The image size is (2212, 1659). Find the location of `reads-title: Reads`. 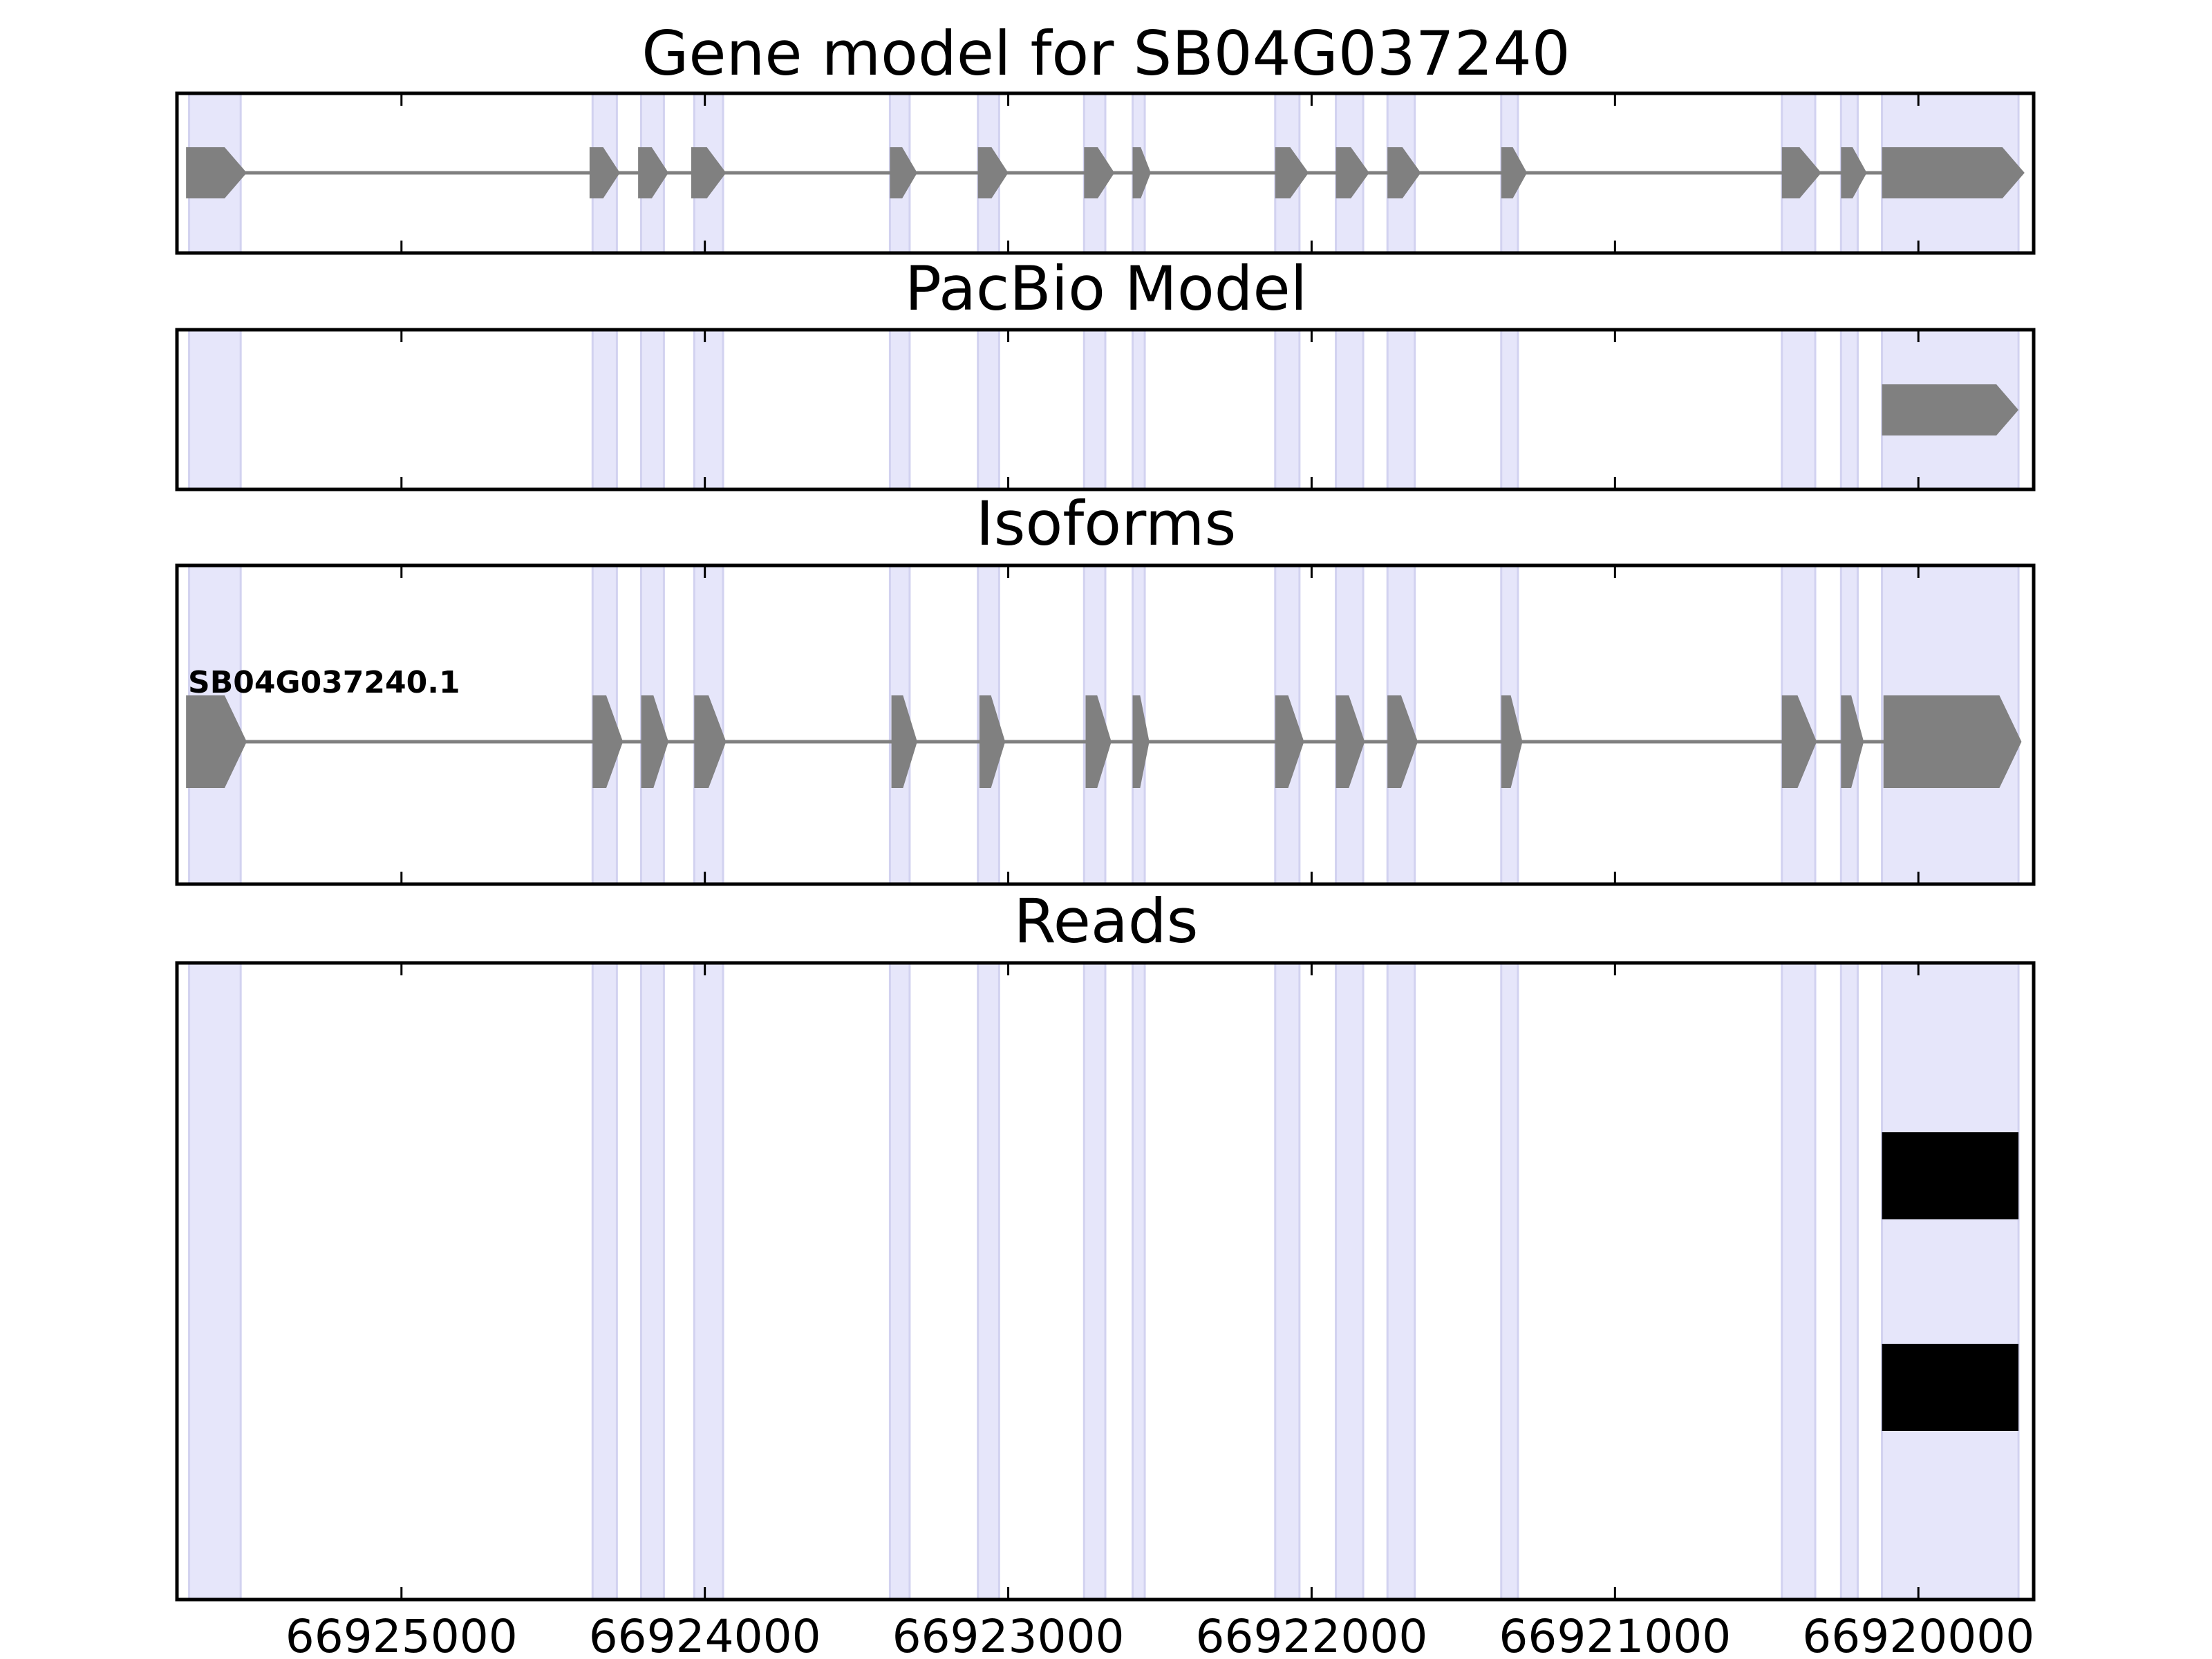

reads-title: Reads is located at coordinates (1106, 921).